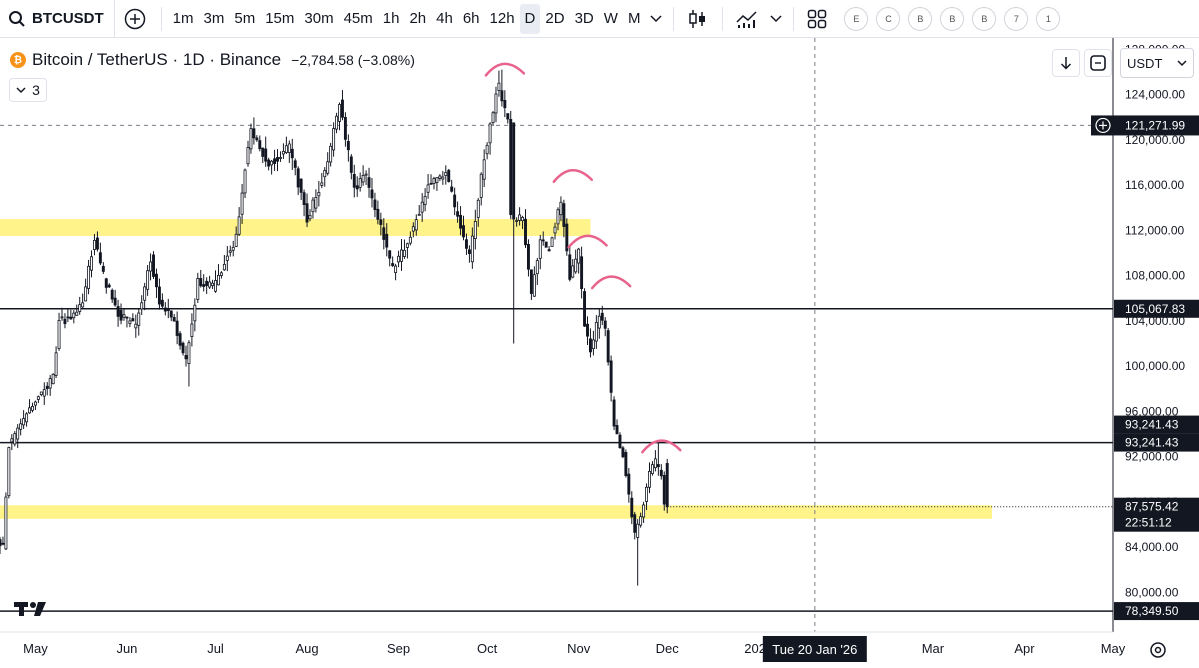 Image resolution: width=1199 pixels, height=668 pixels. I want to click on legend-collapse-button: 3, so click(28, 90).